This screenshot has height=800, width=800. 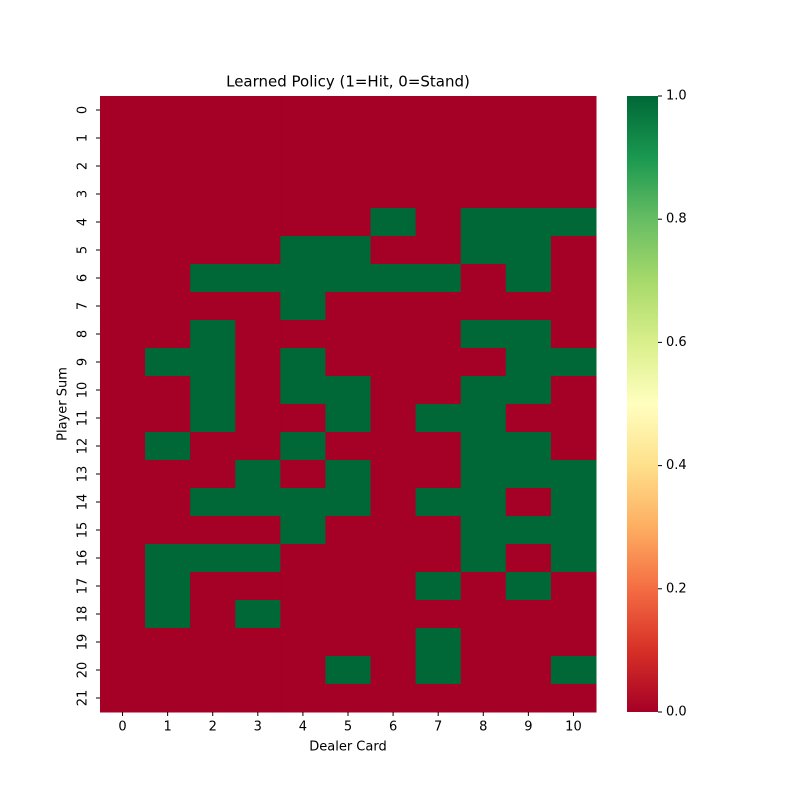 I want to click on y-tick-label: 16, so click(x=83, y=558).